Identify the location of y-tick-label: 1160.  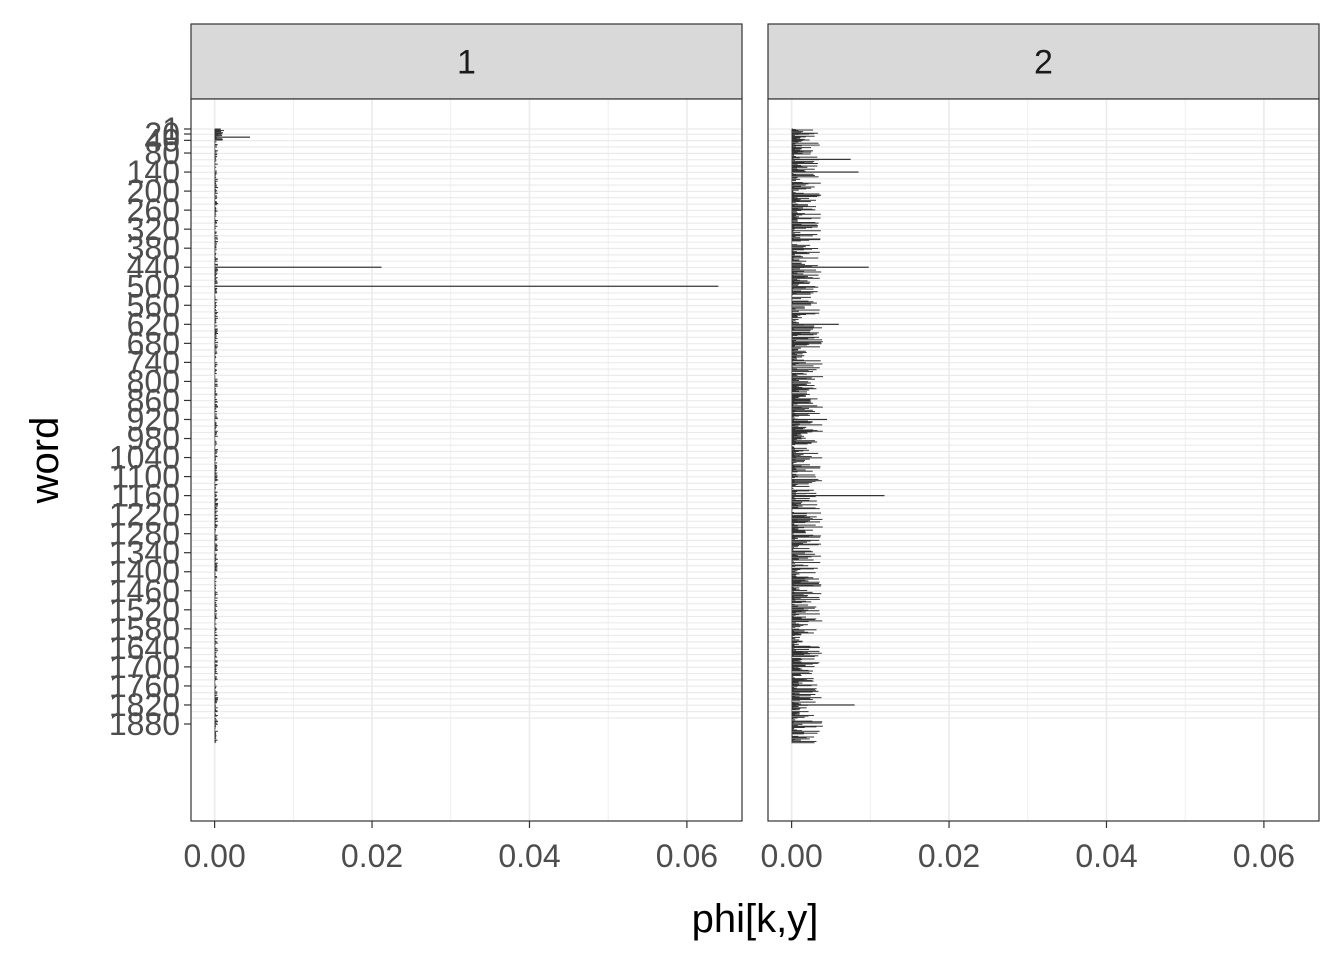
(145, 496).